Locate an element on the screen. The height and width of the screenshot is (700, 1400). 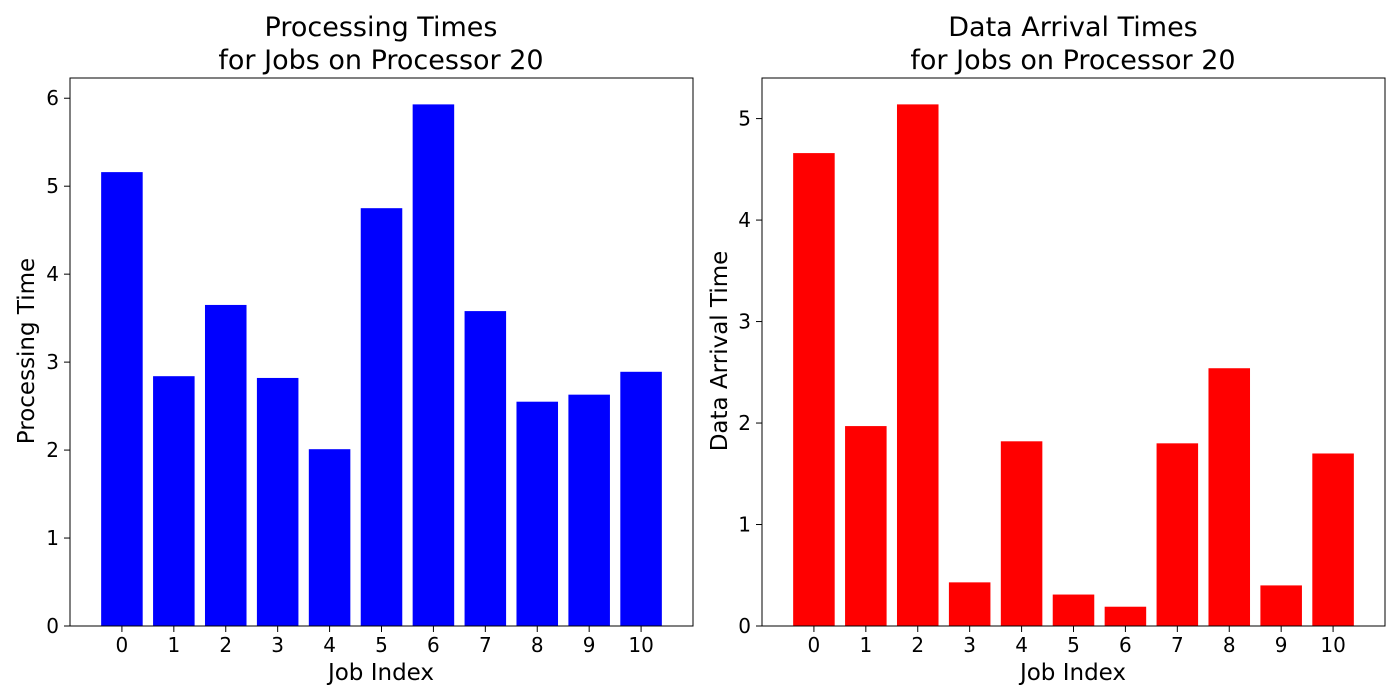
y-axis-label: Data Arrival Time is located at coordinates (720, 351).